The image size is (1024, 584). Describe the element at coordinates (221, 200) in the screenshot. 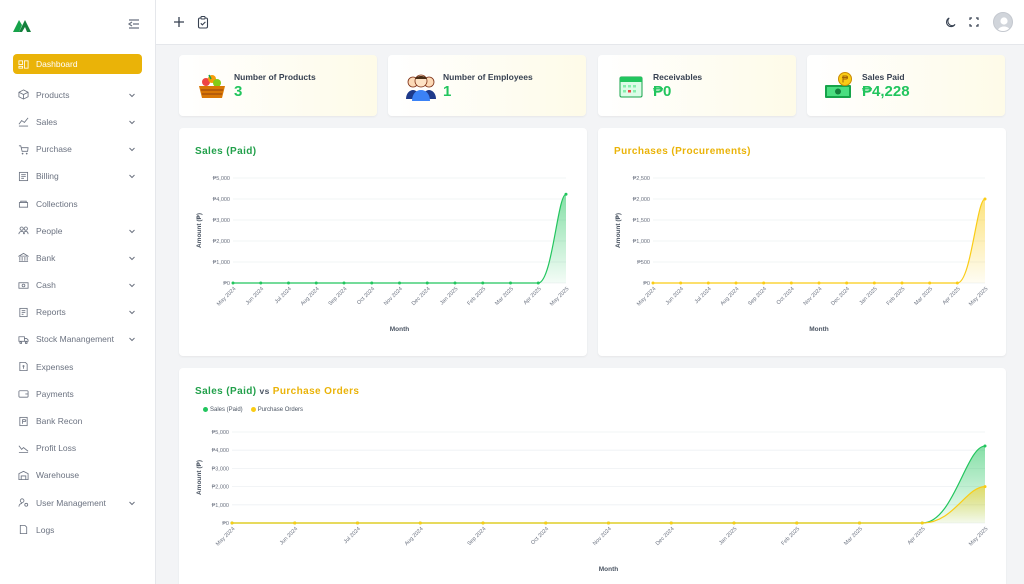

I see `y-tick-label: ₱4,000` at that location.